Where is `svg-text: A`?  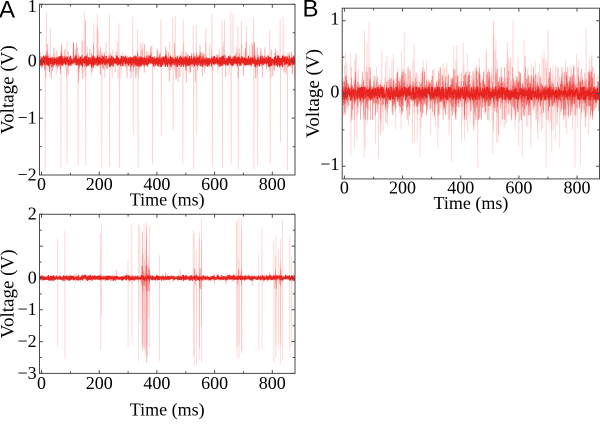 svg-text: A is located at coordinates (7, 12).